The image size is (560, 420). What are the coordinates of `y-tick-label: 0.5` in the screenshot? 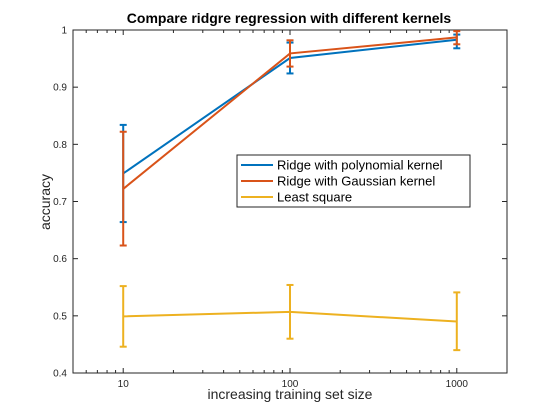 It's located at (60, 316).